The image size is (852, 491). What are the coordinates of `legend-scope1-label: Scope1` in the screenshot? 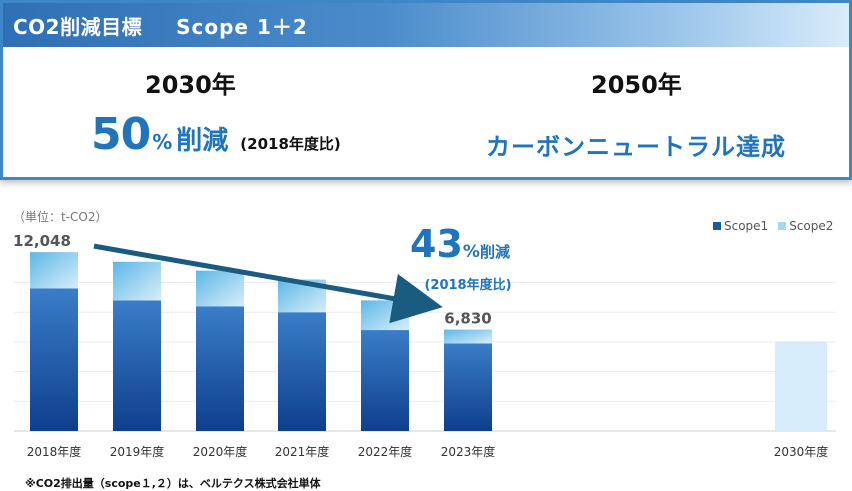 It's located at (746, 226).